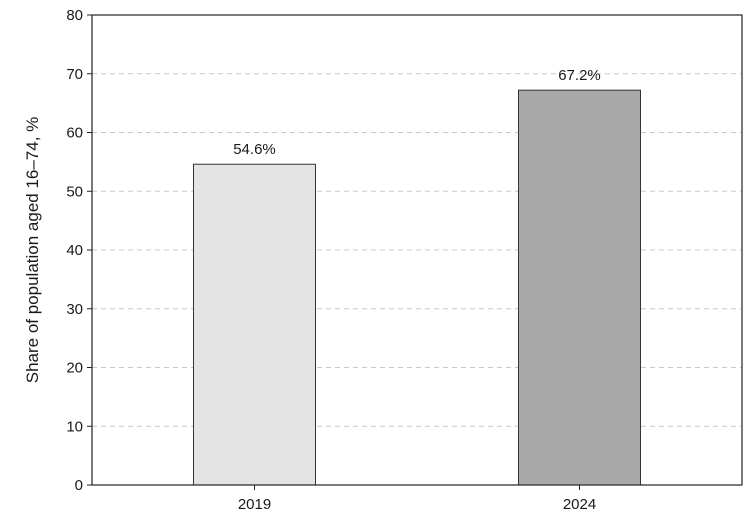  What do you see at coordinates (74, 250) in the screenshot?
I see `y-tick-label: 40` at bounding box center [74, 250].